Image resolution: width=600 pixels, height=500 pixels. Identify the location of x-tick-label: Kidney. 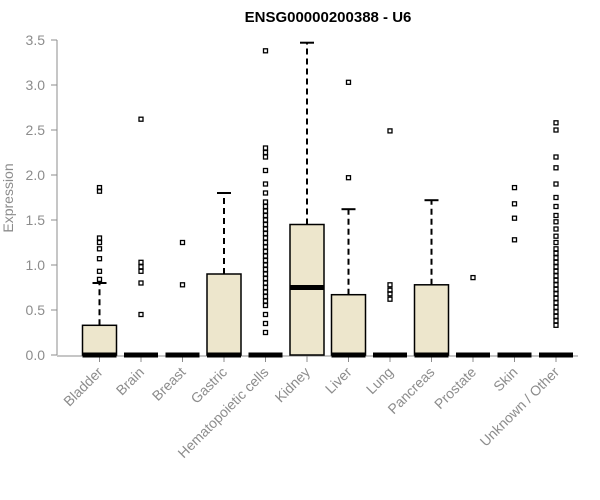
(293, 385).